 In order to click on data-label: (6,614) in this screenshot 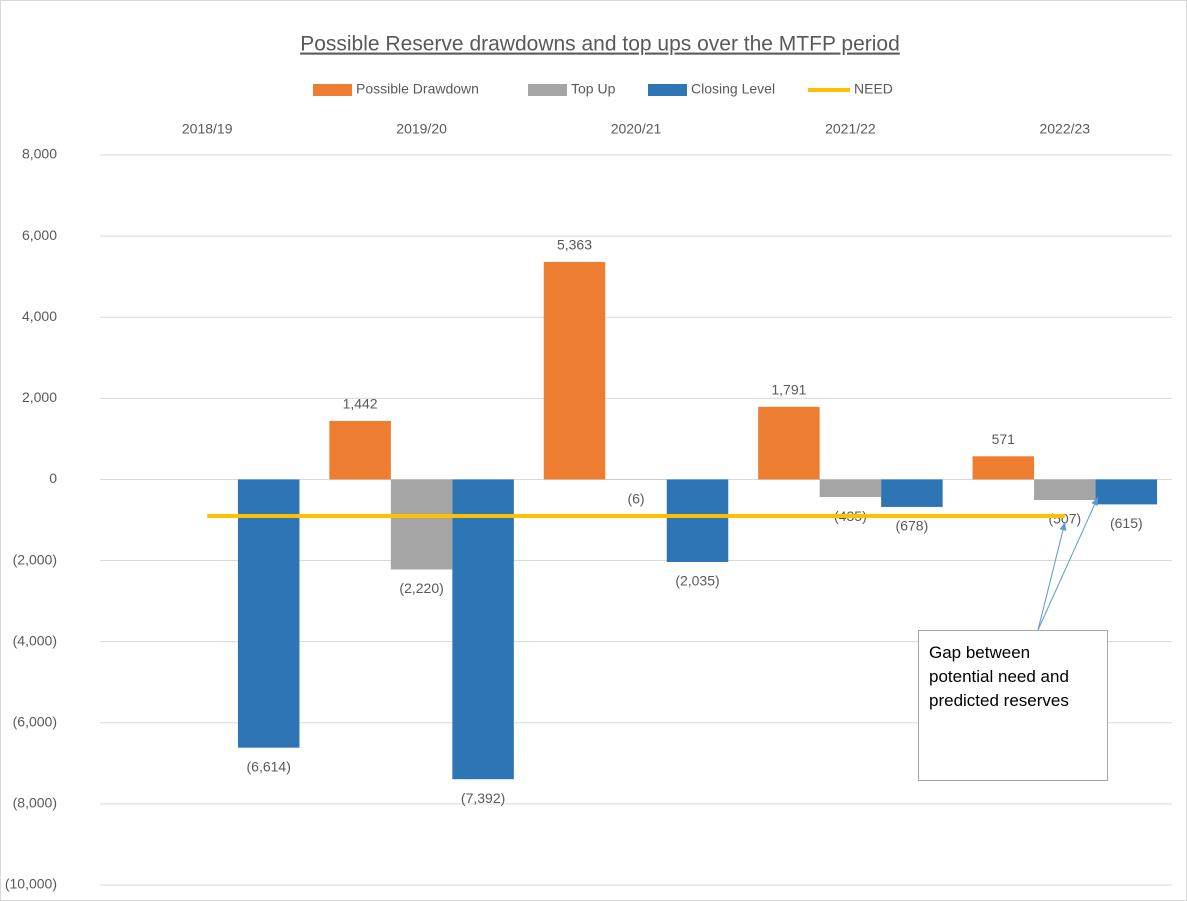, I will do `click(269, 766)`.